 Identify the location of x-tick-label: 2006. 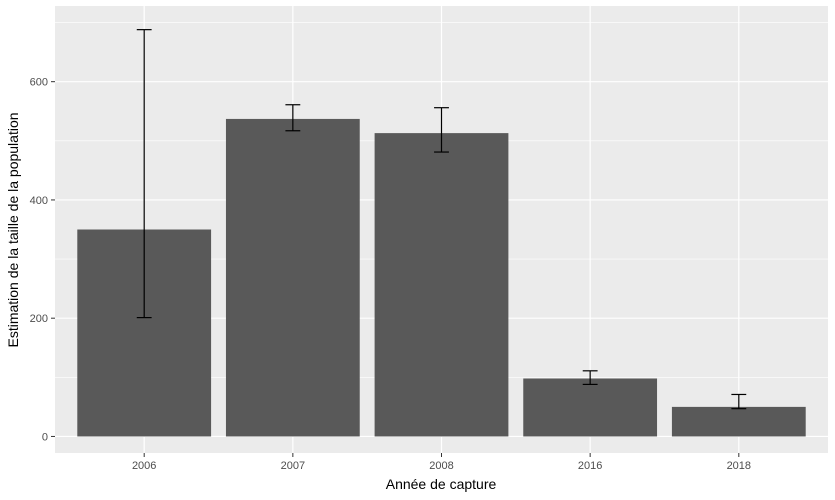
(144, 466).